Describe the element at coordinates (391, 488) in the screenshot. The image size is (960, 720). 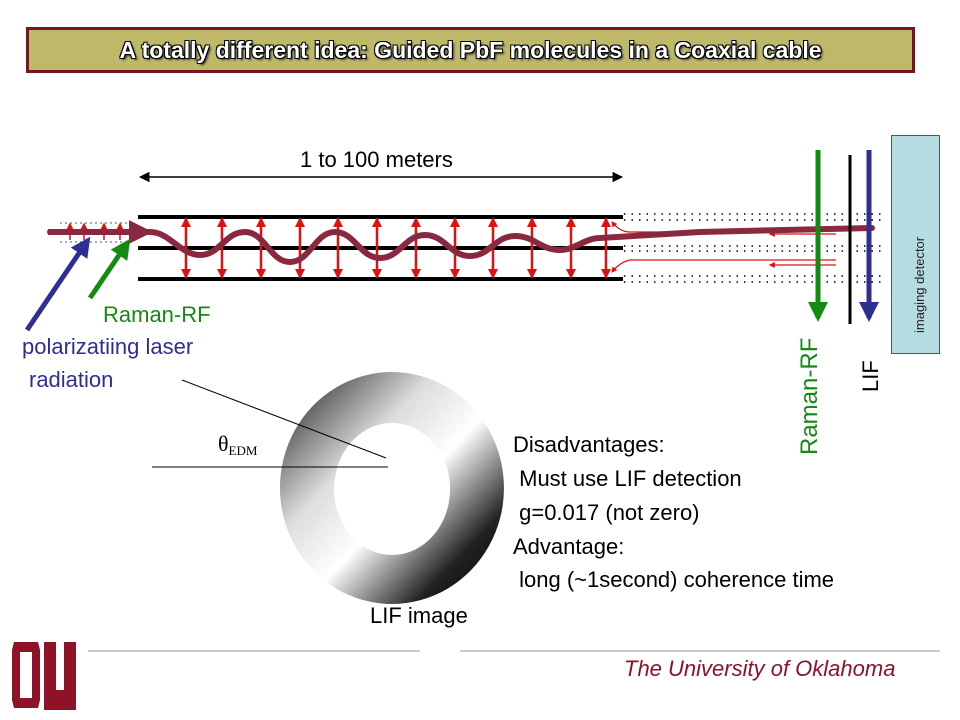
I see `lif-ring-image` at that location.